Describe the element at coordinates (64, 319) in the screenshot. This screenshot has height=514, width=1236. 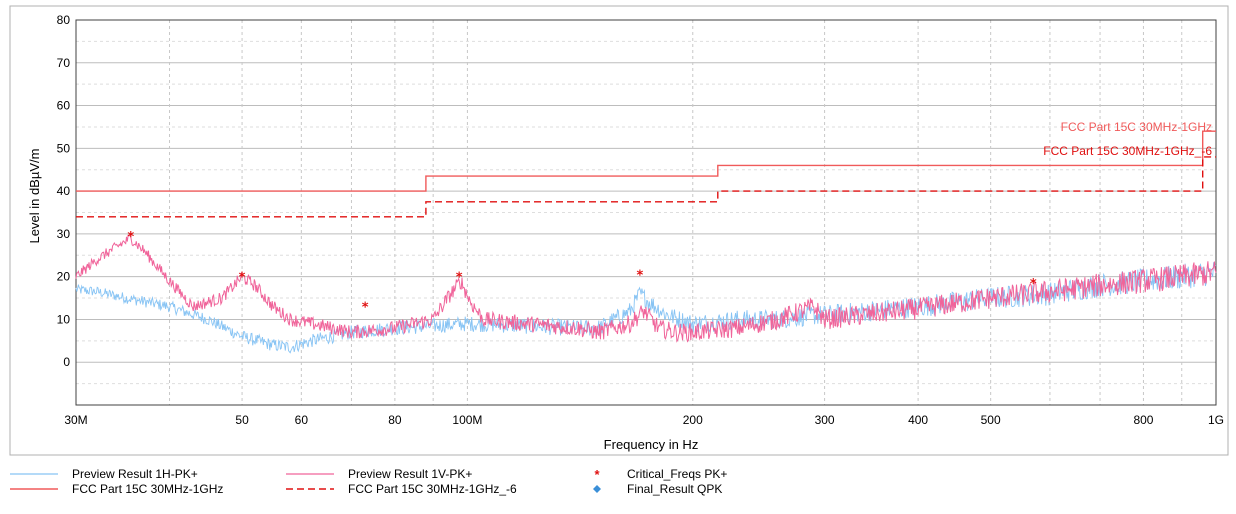
I see `y-tick-label: 10` at that location.